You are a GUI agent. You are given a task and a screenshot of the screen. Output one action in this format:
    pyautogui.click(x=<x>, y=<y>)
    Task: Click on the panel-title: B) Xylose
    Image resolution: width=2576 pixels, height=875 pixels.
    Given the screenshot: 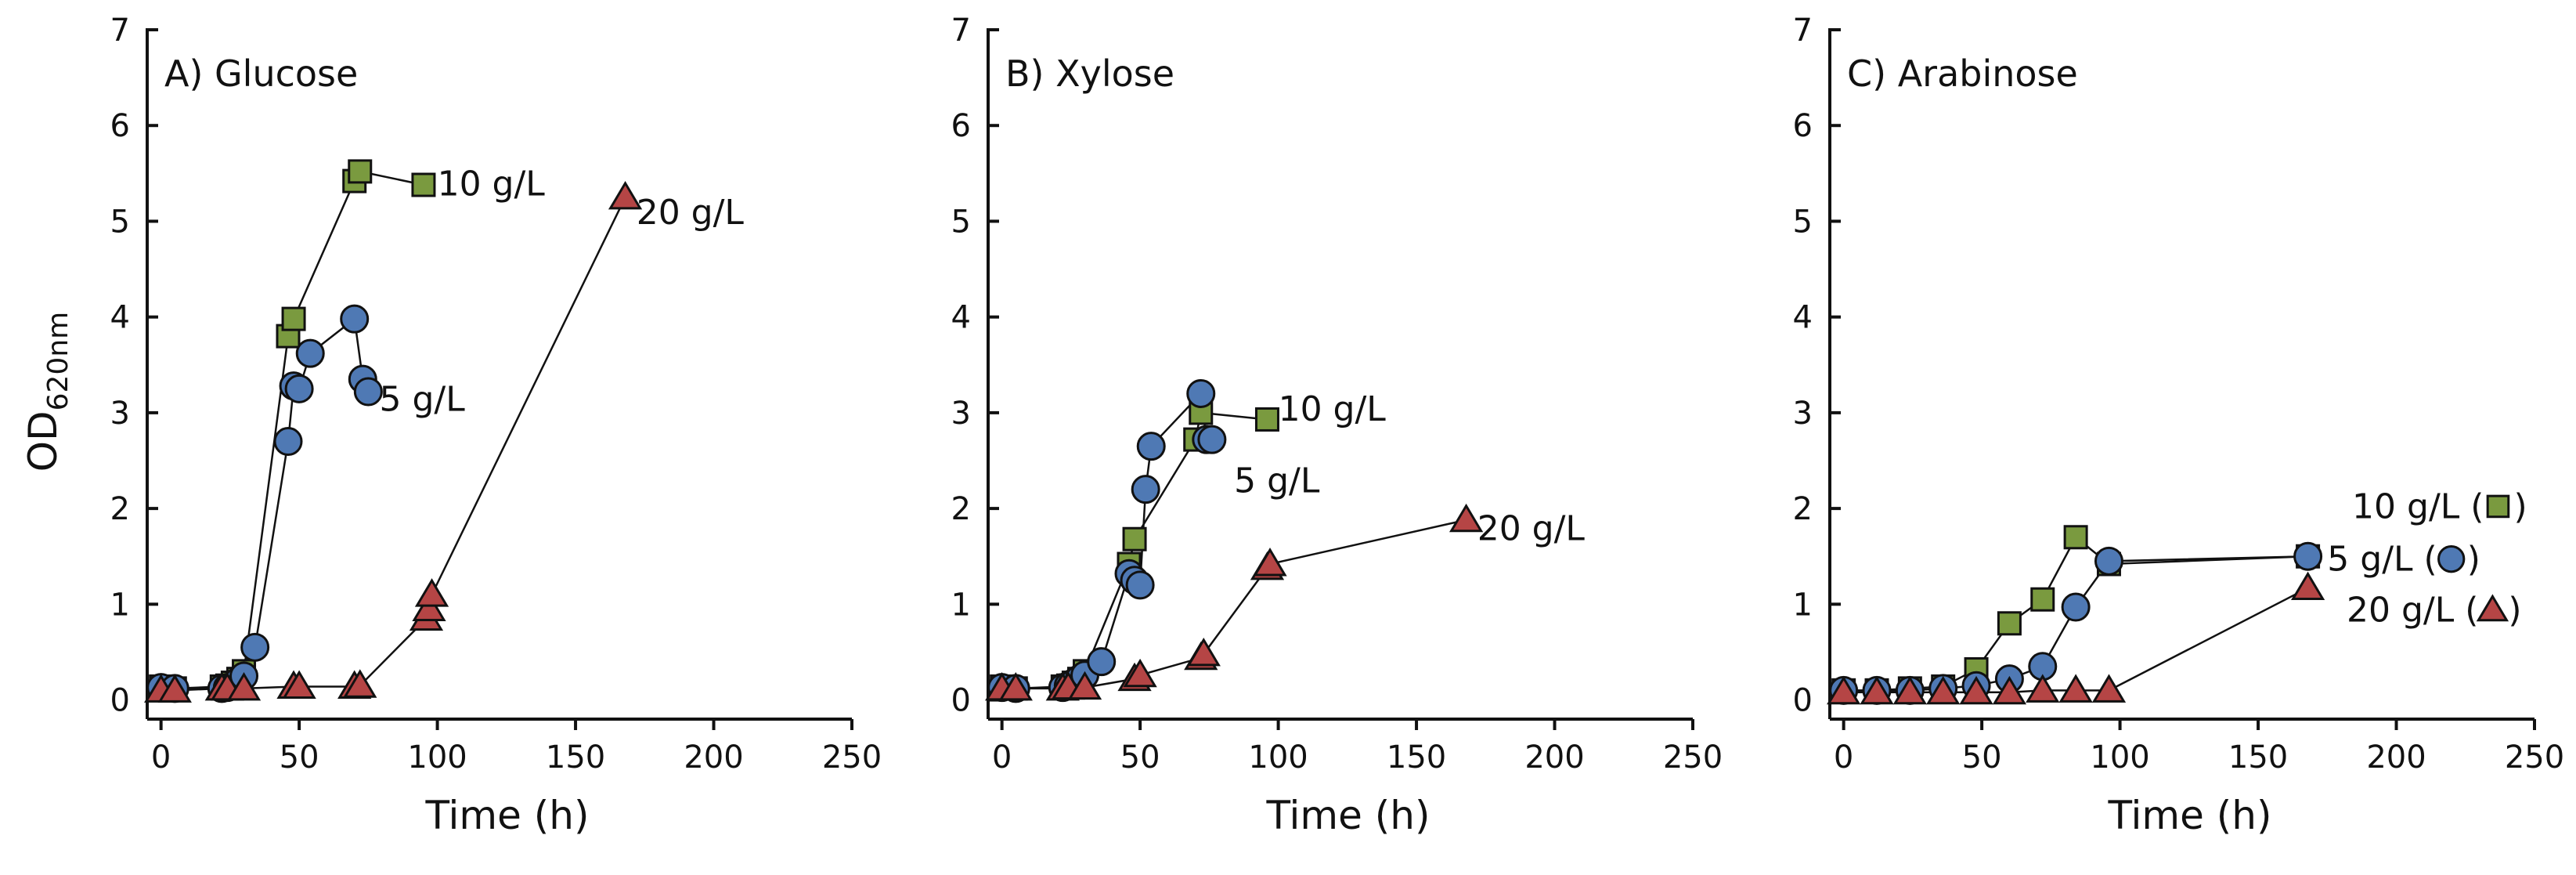 What is the action you would take?
    pyautogui.click(x=1089, y=73)
    